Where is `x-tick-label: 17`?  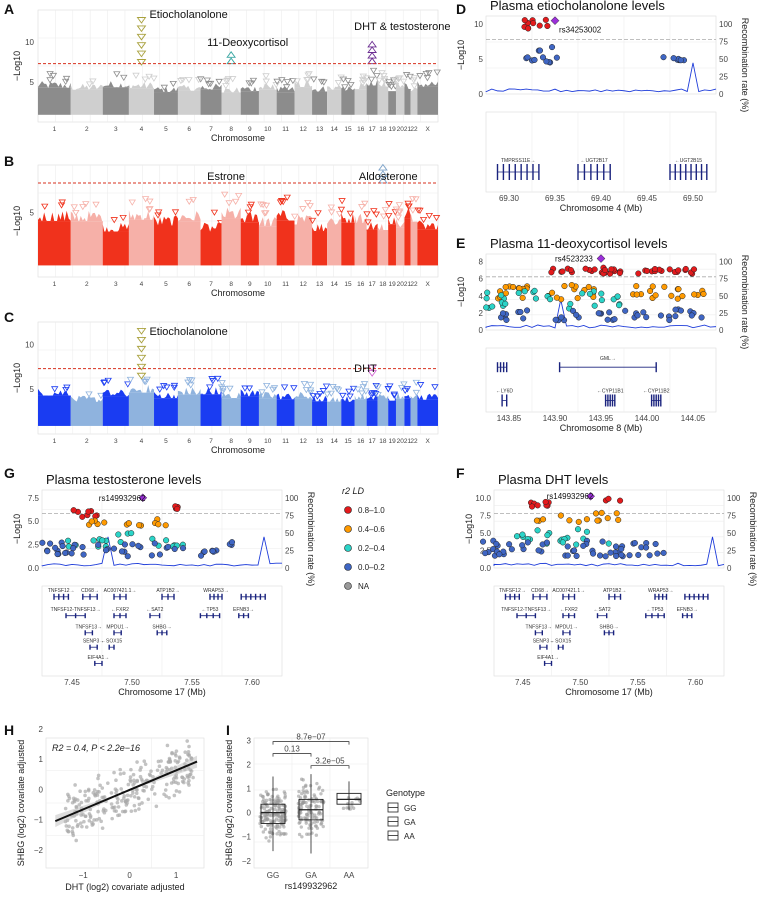 x-tick-label: 17 is located at coordinates (373, 441).